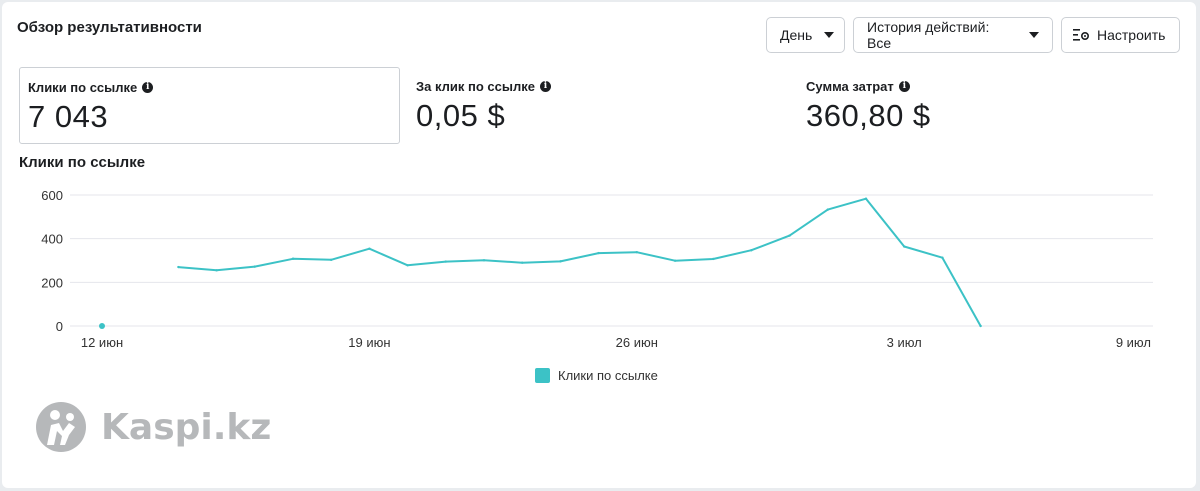 Image resolution: width=1200 pixels, height=491 pixels. What do you see at coordinates (209, 105) in the screenshot?
I see `metric-link-clicks: Клики по ссылке i 7 043` at bounding box center [209, 105].